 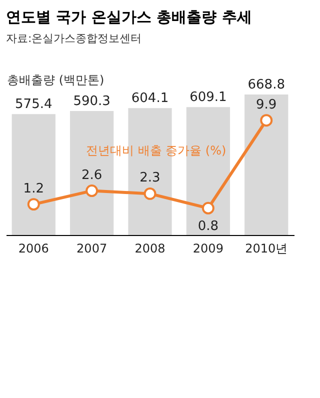 What do you see at coordinates (266, 249) in the screenshot?
I see `x-tick-label: 2010년` at bounding box center [266, 249].